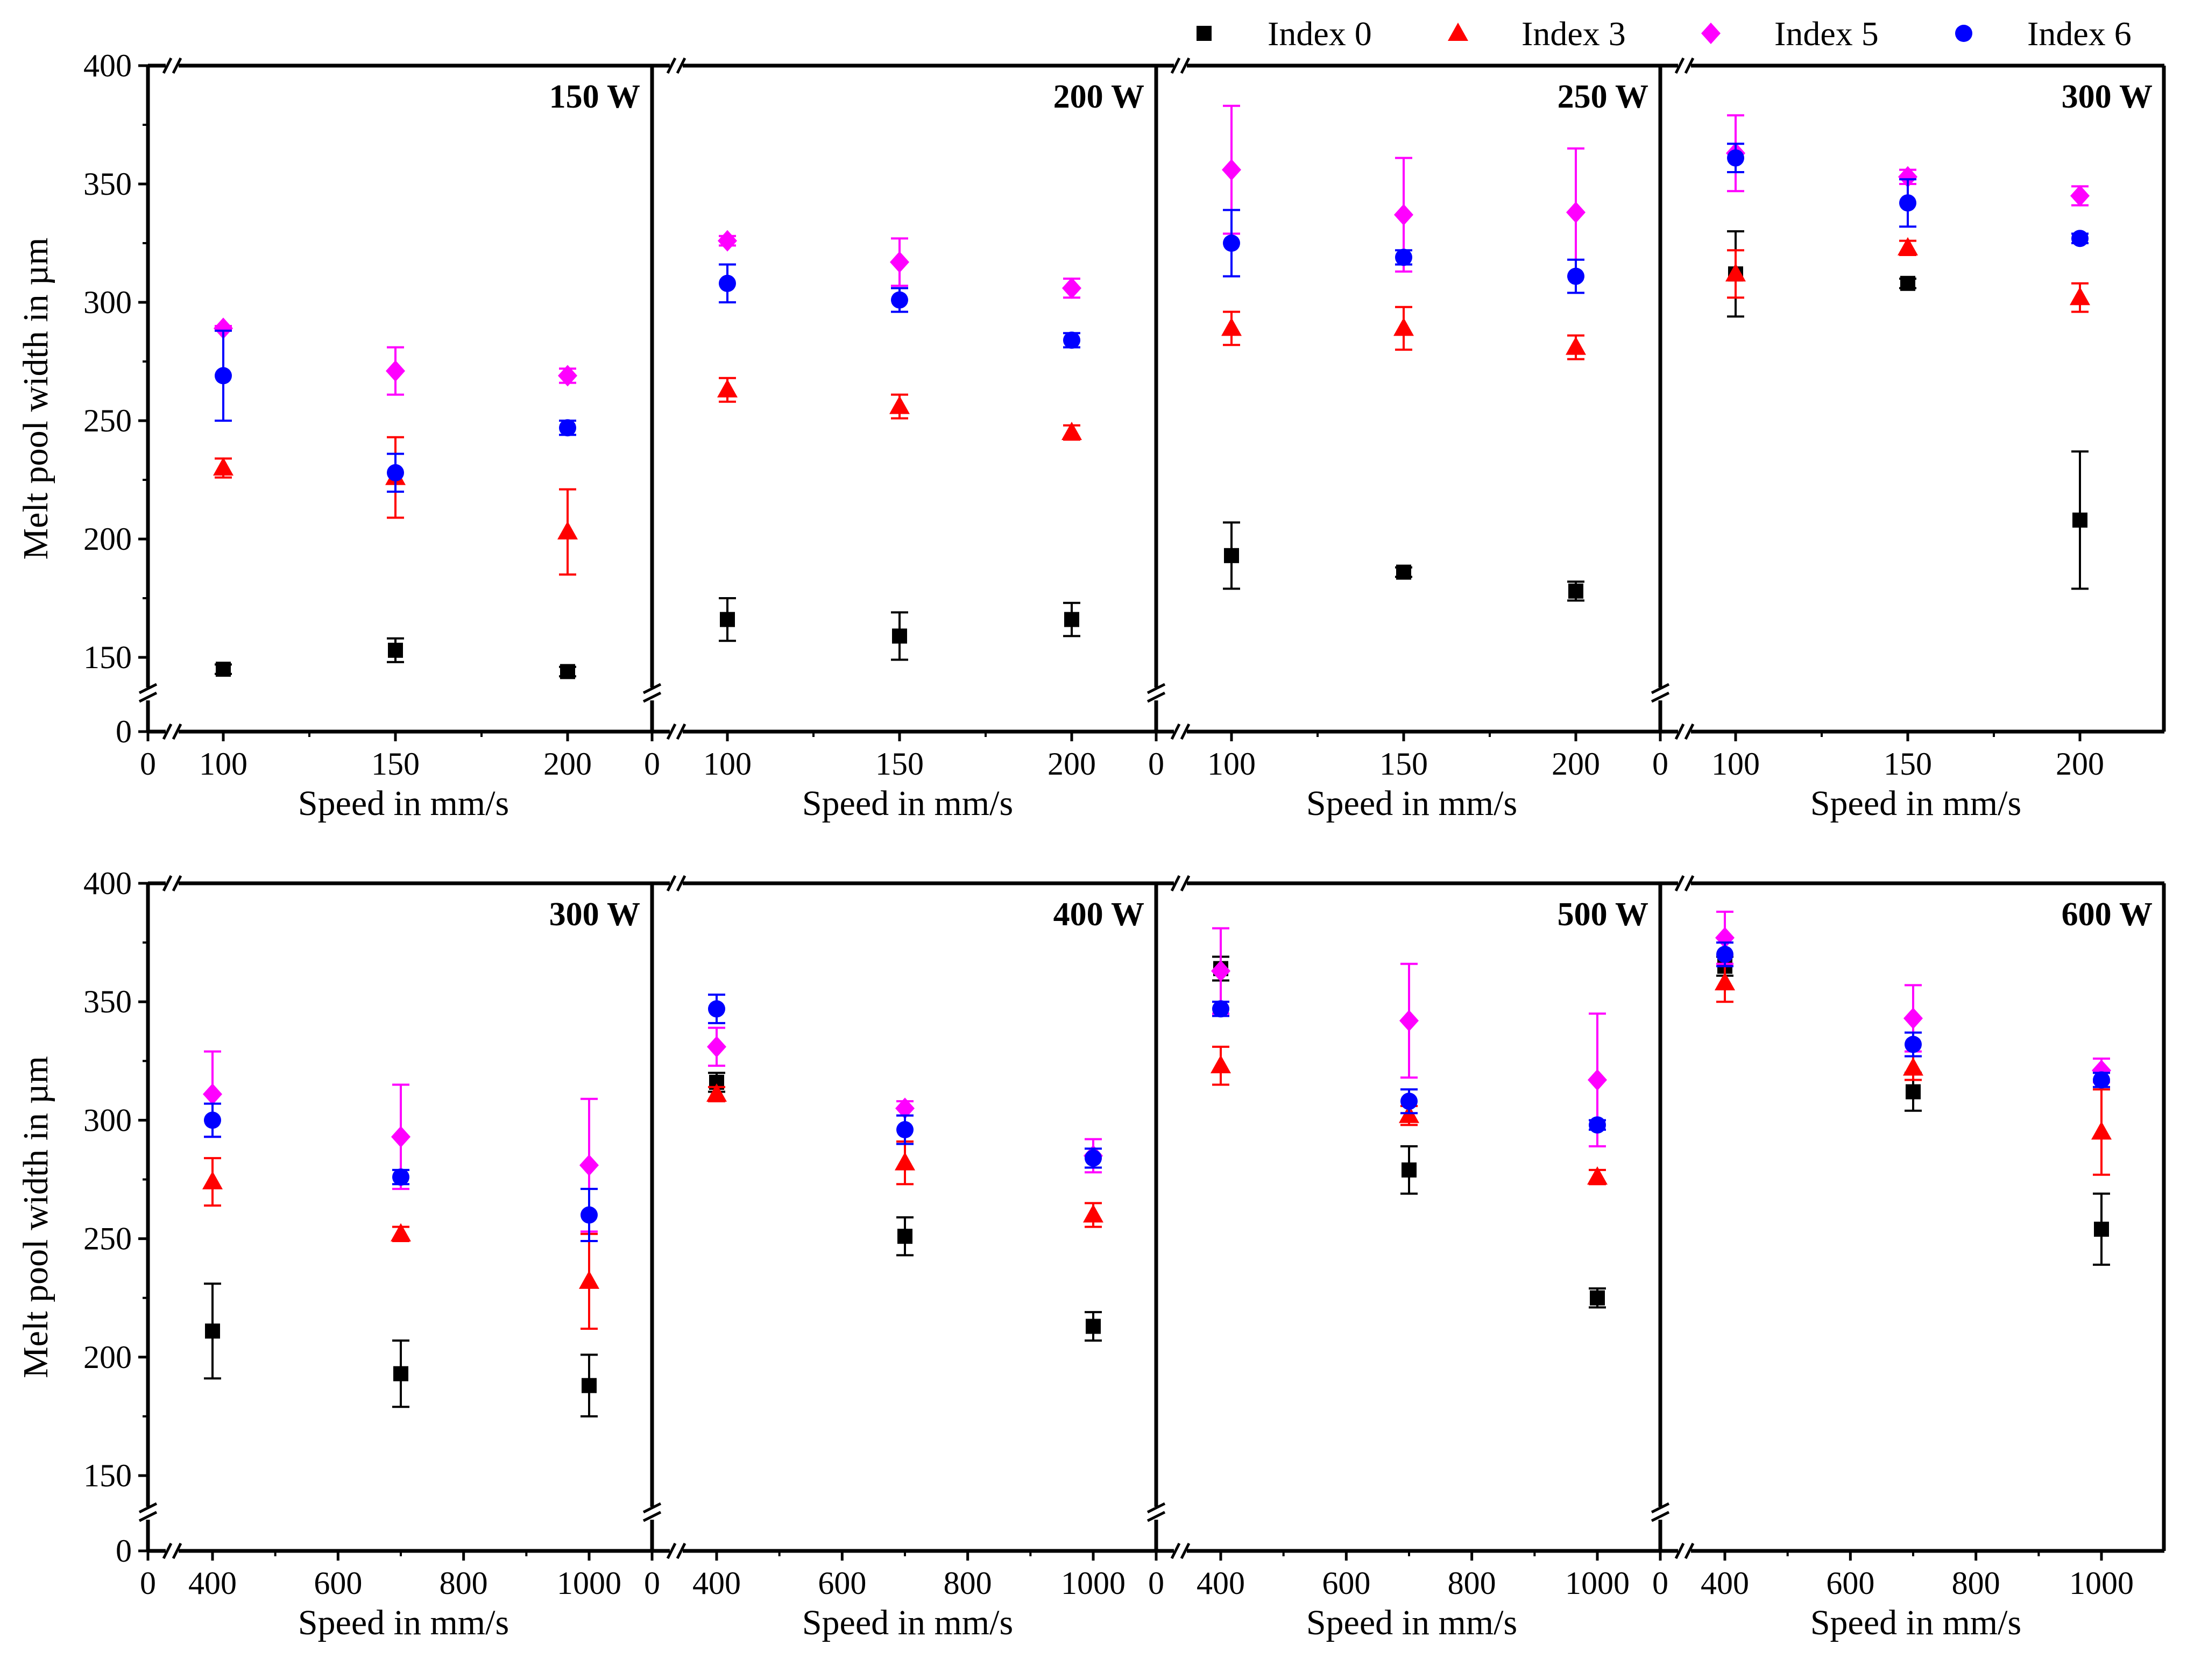 Image resolution: width=2187 pixels, height=1680 pixels. What do you see at coordinates (1320, 34) in the screenshot?
I see `legend-label: Index 0` at bounding box center [1320, 34].